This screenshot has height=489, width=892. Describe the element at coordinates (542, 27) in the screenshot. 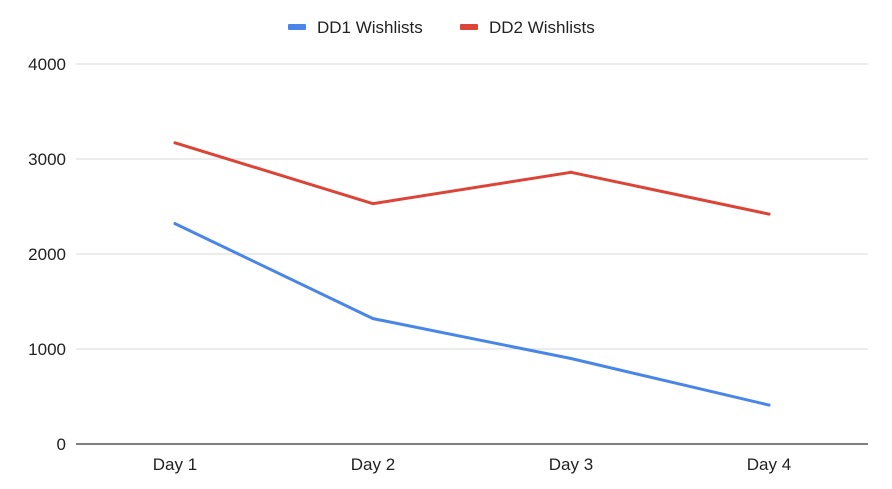

I see `legend-label: DD2 Wishlists` at that location.